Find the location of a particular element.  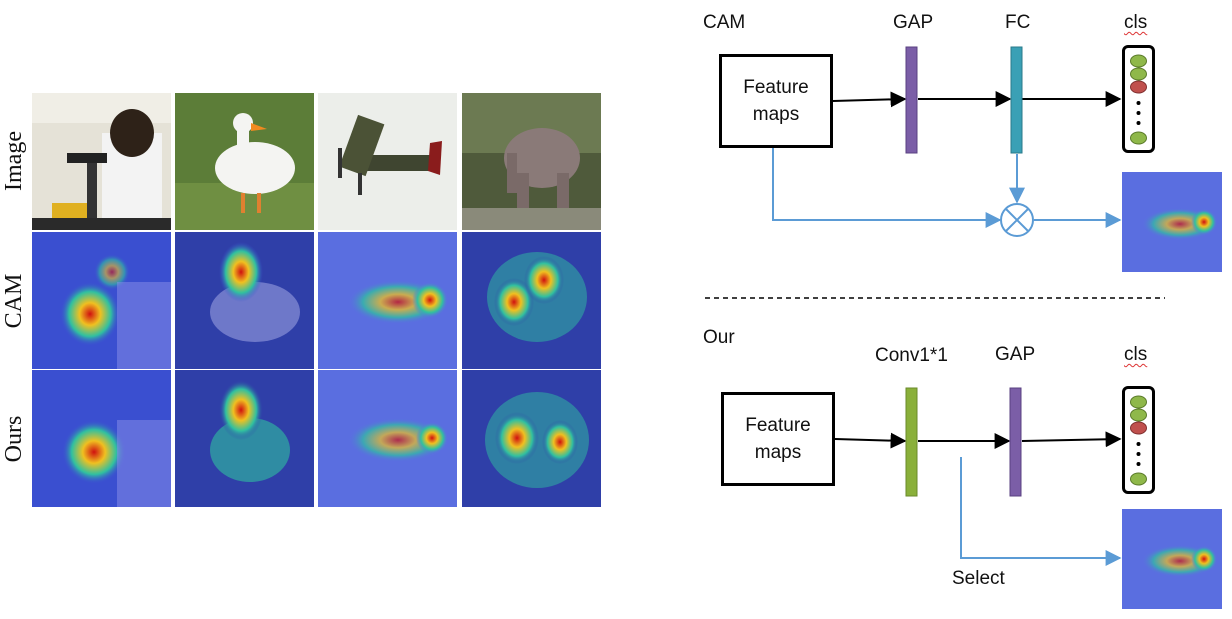

feature-maps-label-cam: Feature maps is located at coordinates (776, 101).